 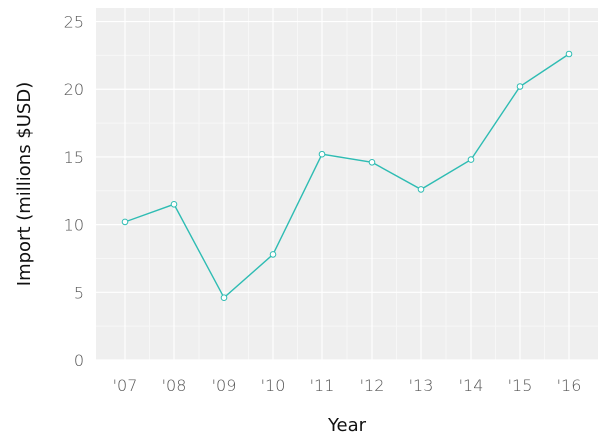 I want to click on x-tick-label: '12, so click(x=372, y=385).